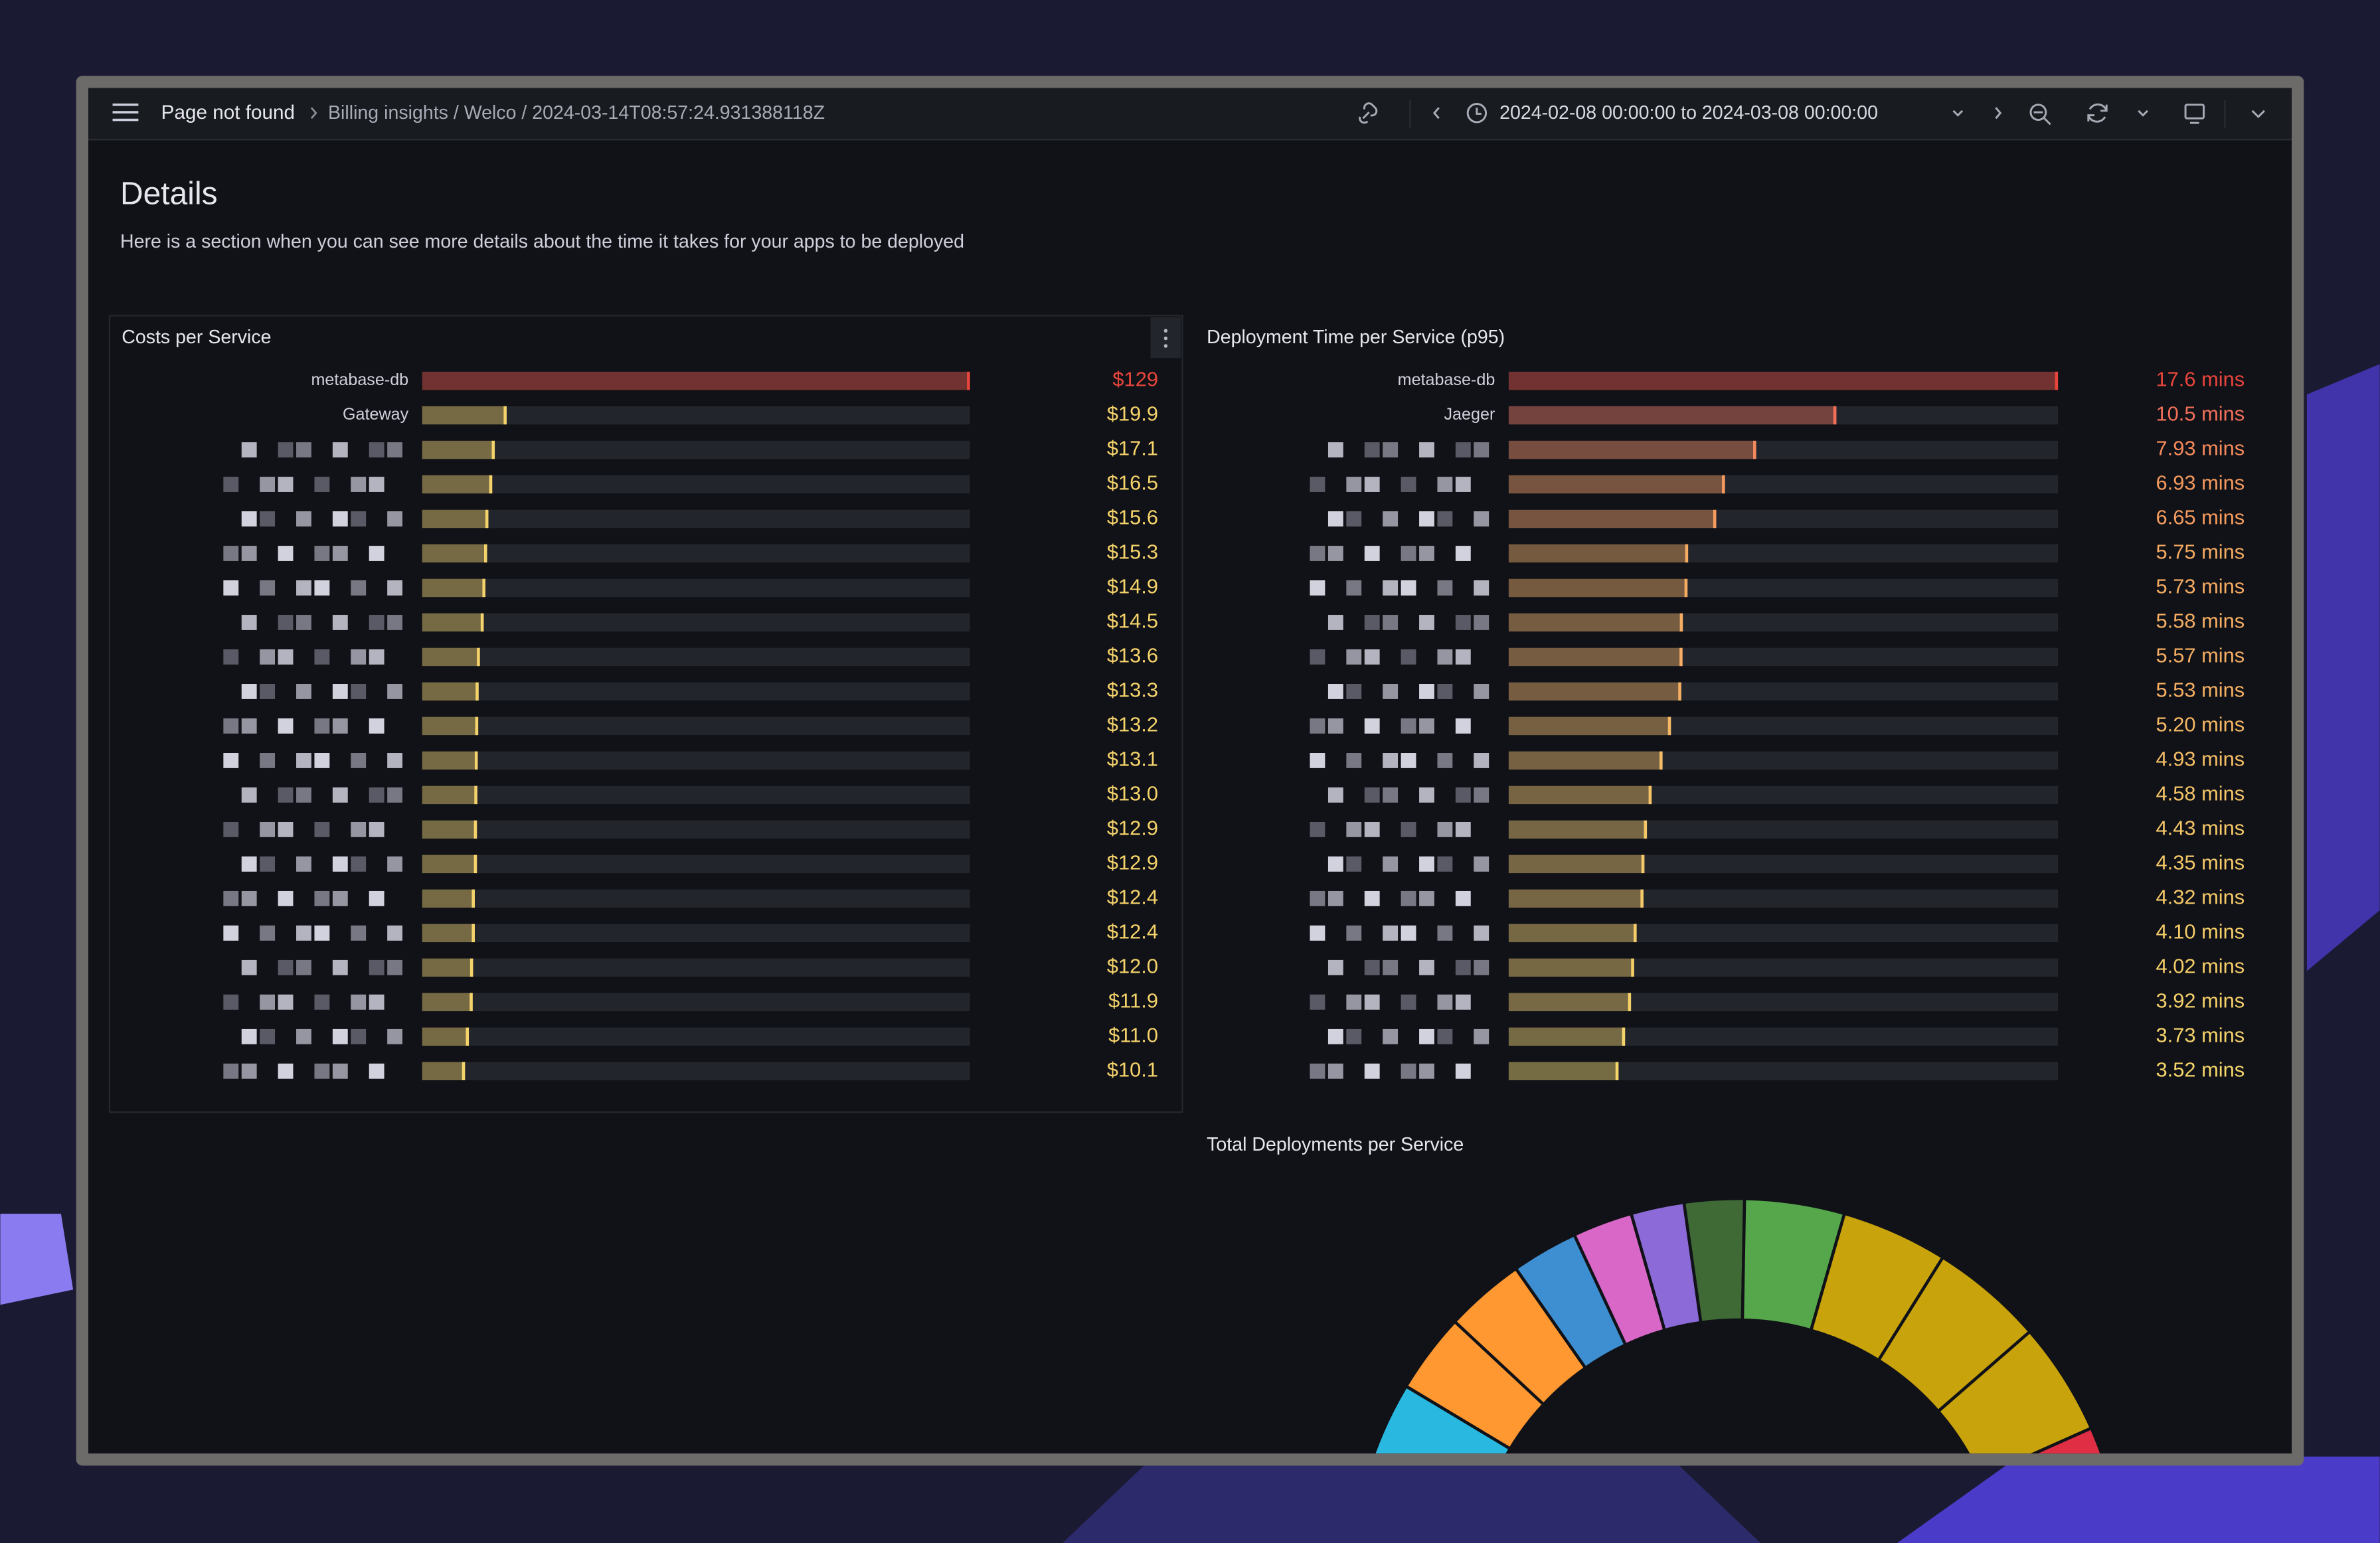 The image size is (2380, 1543). Describe the element at coordinates (1165, 338) in the screenshot. I see `panel-menu-icon` at that location.